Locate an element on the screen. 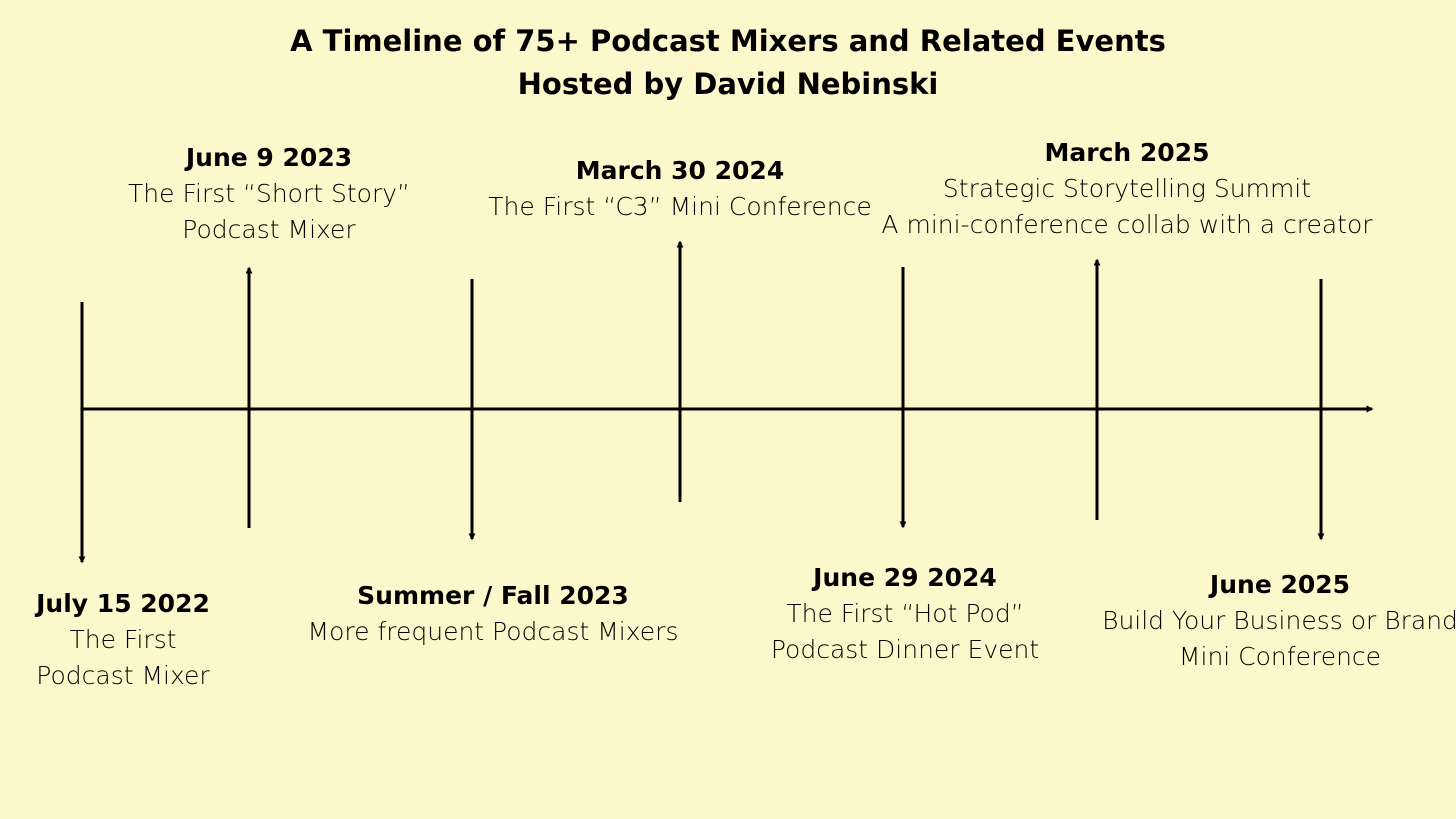  event-description-line: The First “Hot Pod” is located at coordinates (905, 613).